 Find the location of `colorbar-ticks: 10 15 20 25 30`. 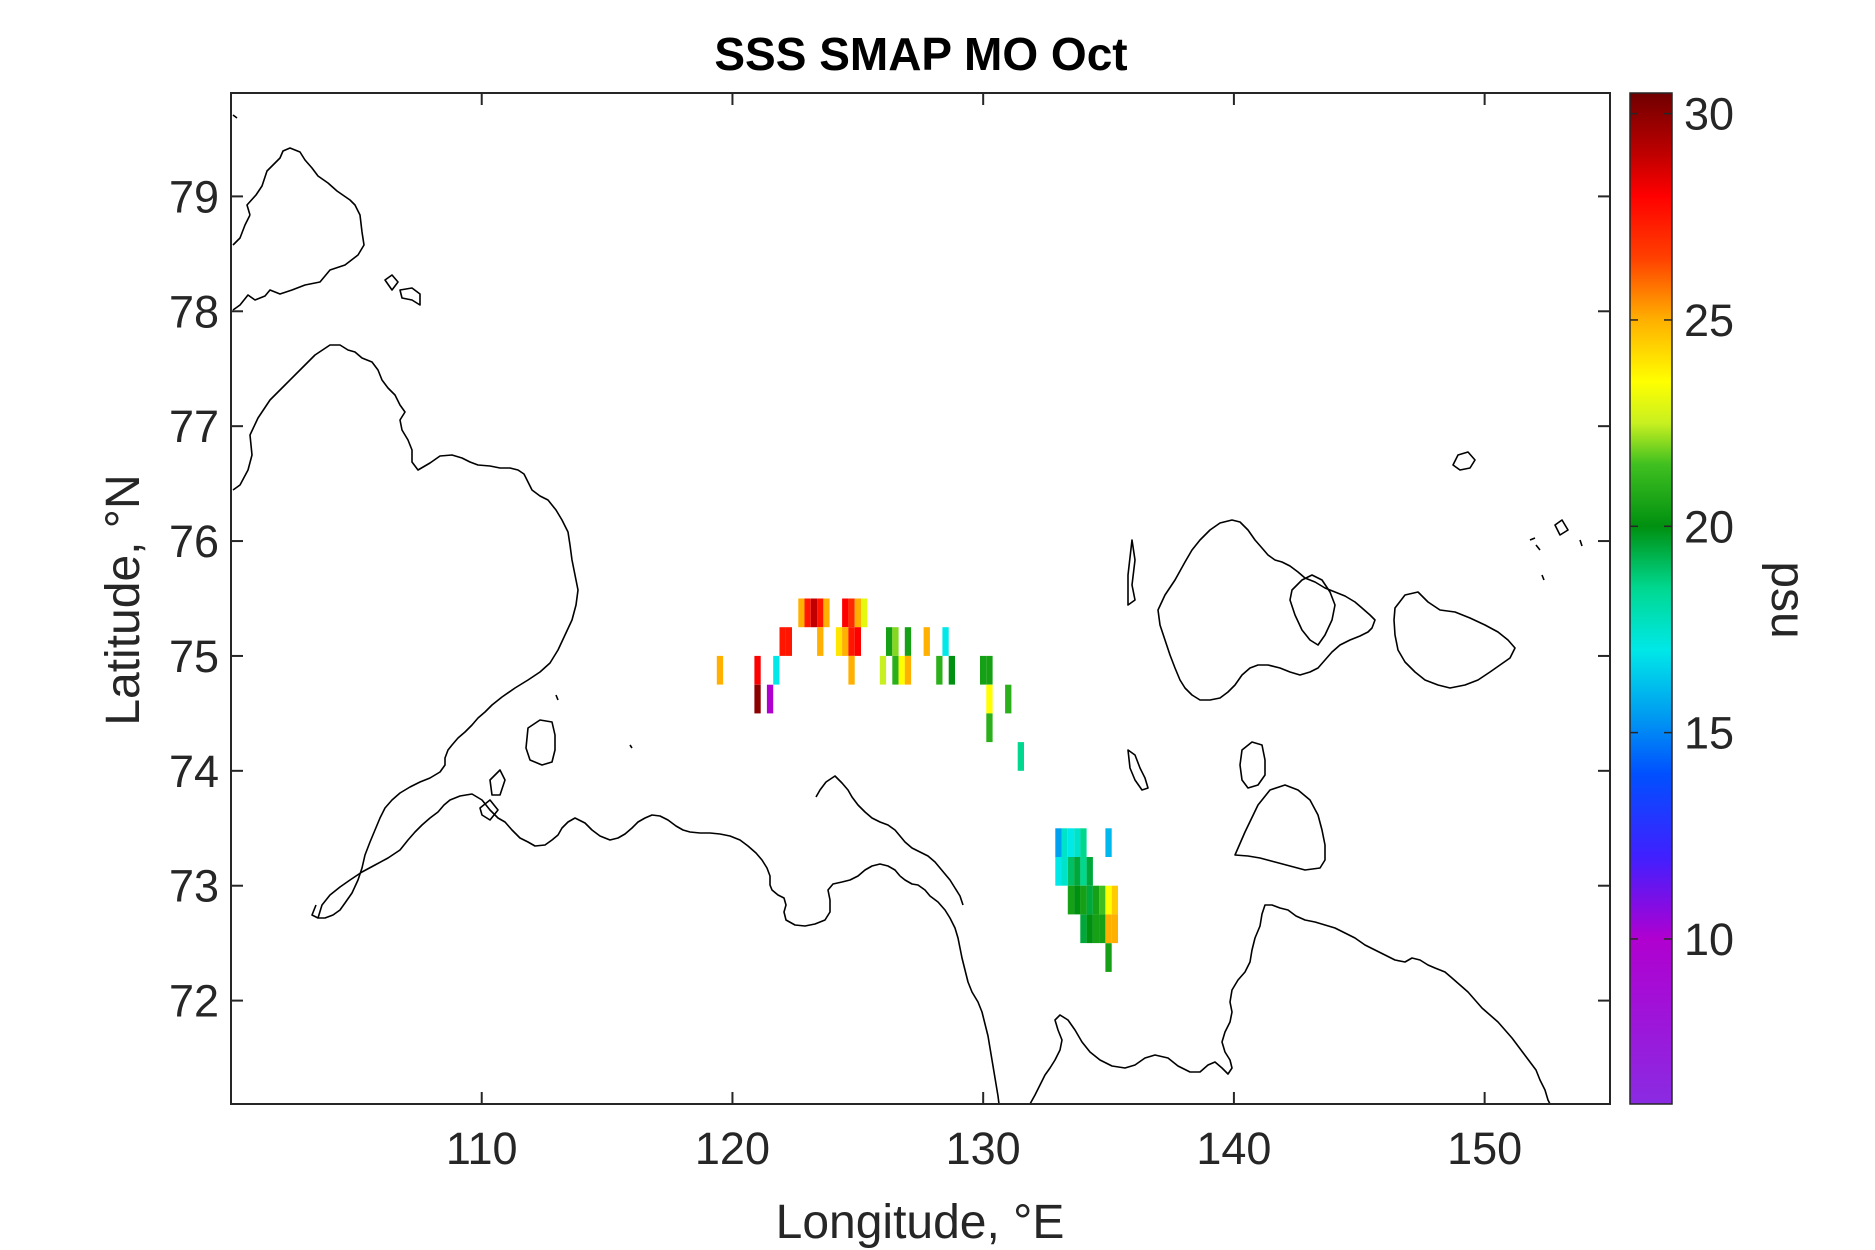

colorbar-ticks: 10 15 20 25 30 is located at coordinates (1682, 527).